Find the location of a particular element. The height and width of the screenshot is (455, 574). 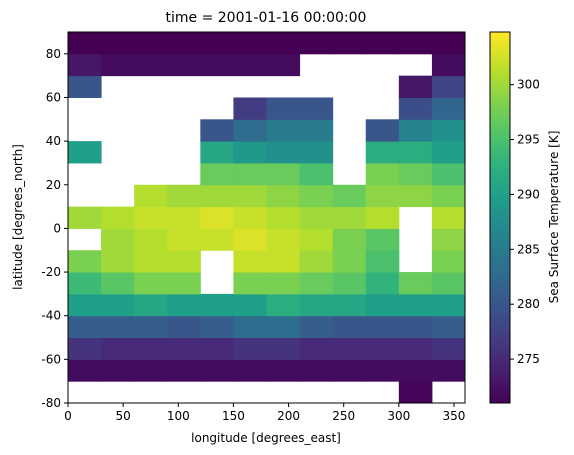

colorbar-tick-label: 280 is located at coordinates (528, 304).